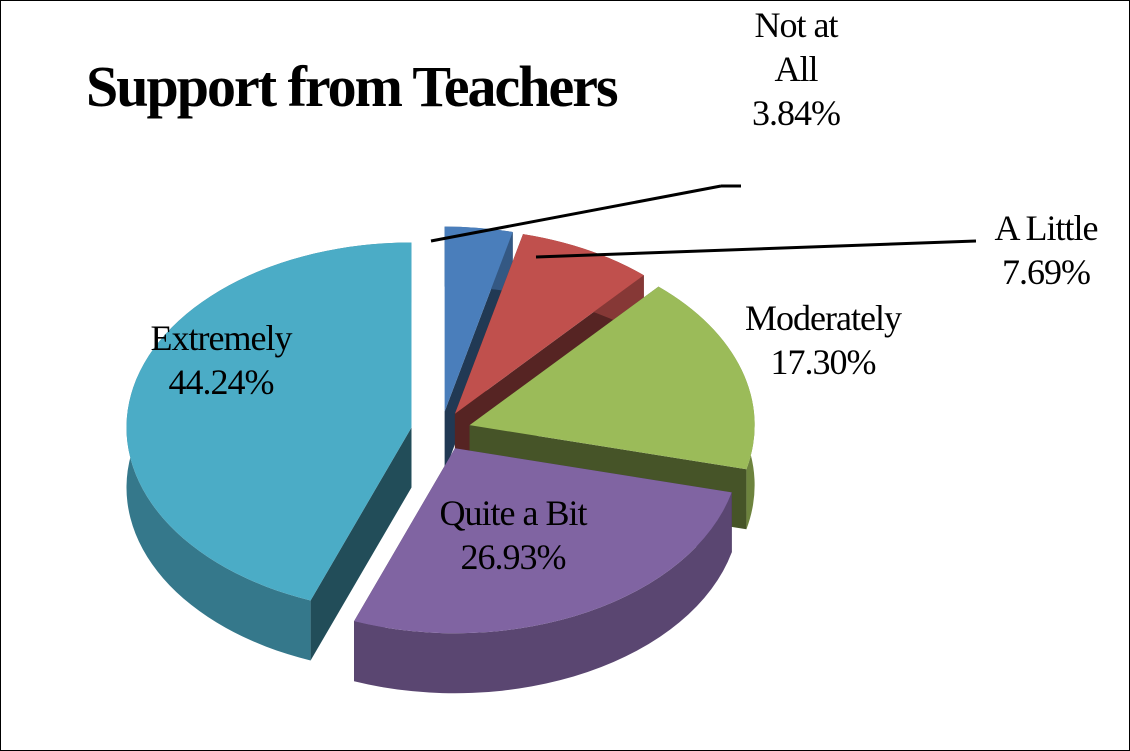 The width and height of the screenshot is (1130, 751). What do you see at coordinates (1046, 272) in the screenshot?
I see `slice-value: 7.69%` at bounding box center [1046, 272].